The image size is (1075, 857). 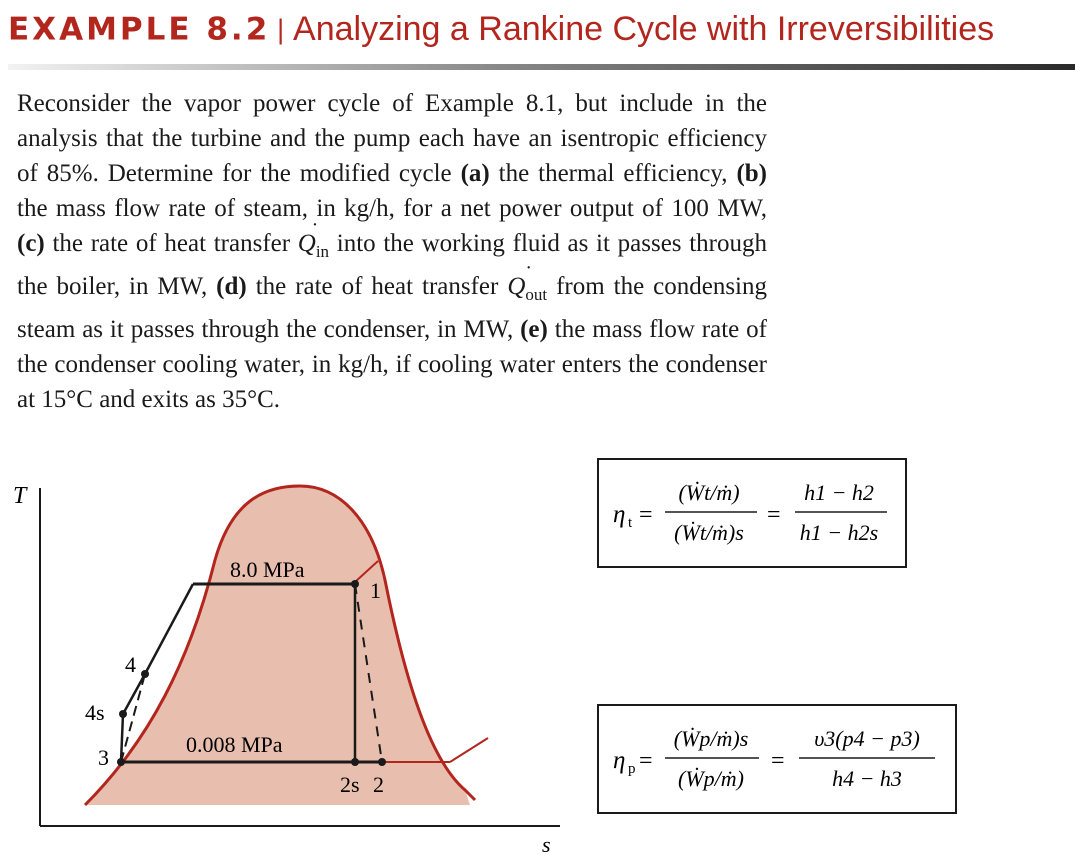 I want to click on saturation-dome-outline, so click(x=280, y=645).